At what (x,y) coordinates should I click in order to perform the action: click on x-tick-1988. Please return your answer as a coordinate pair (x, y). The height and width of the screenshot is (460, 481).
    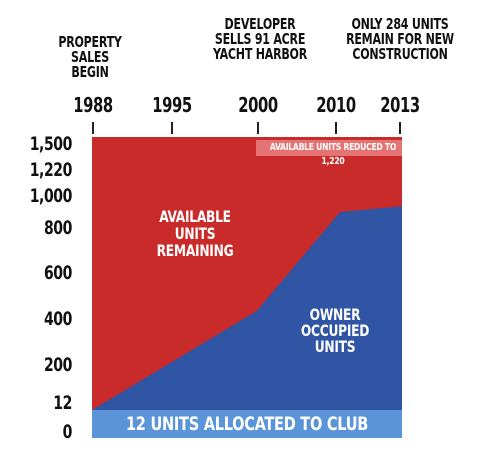
    Looking at the image, I should click on (93, 128).